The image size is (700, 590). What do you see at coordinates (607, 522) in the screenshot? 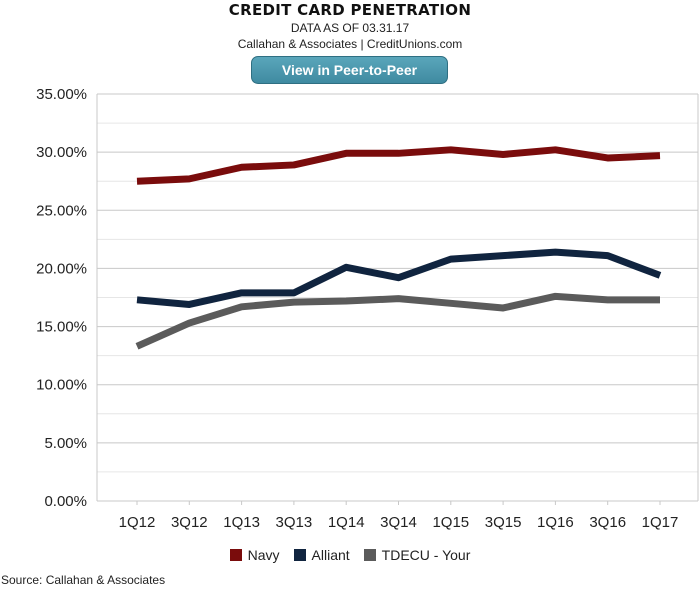
I see `x-tick-label: 3Q16` at bounding box center [607, 522].